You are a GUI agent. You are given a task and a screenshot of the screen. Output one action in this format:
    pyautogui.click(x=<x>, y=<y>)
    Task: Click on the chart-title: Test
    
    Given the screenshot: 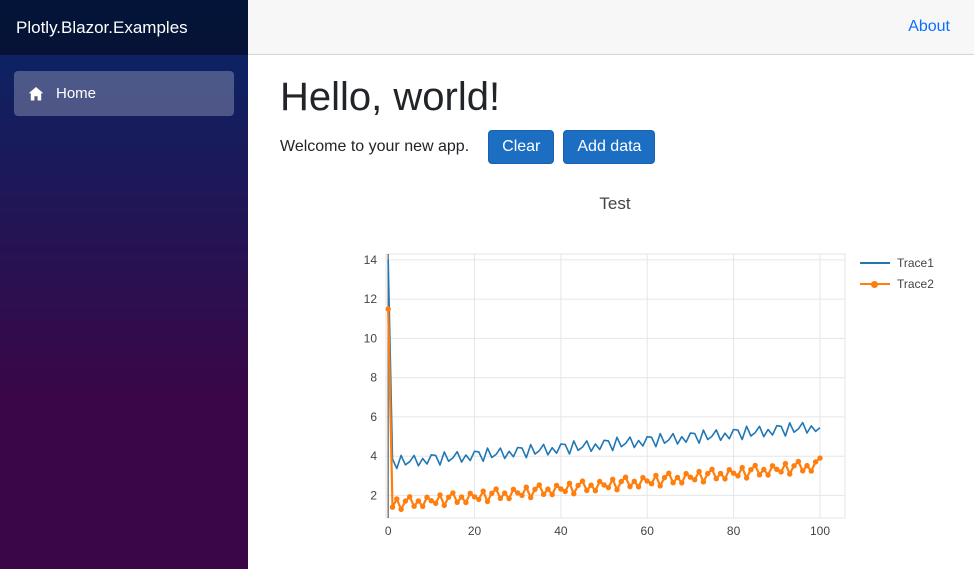 What is the action you would take?
    pyautogui.click(x=615, y=203)
    